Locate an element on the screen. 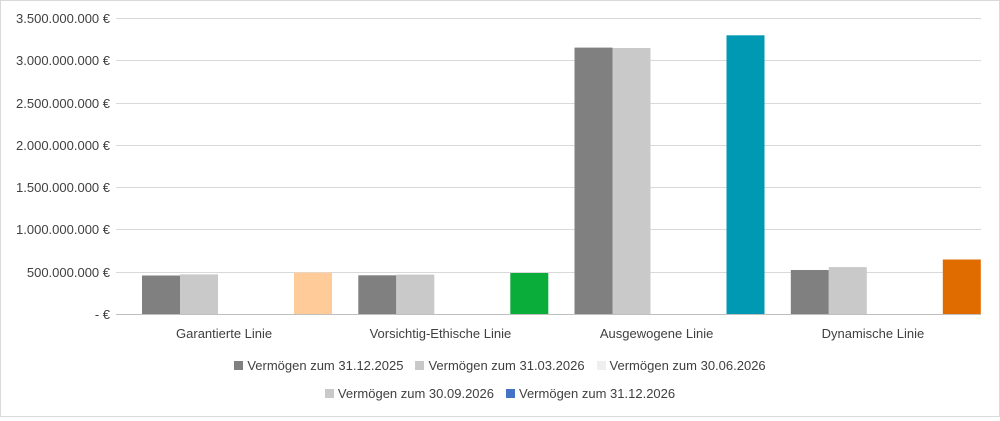 The width and height of the screenshot is (1000, 421). legend-label: Vermögen zum 30.06.2026 is located at coordinates (687, 365).